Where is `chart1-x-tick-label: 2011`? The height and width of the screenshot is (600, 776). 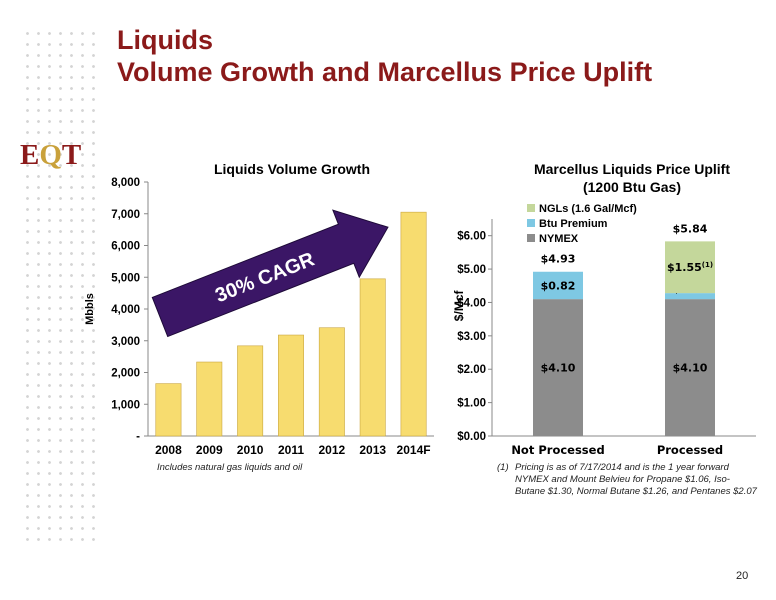 chart1-x-tick-label: 2011 is located at coordinates (291, 450).